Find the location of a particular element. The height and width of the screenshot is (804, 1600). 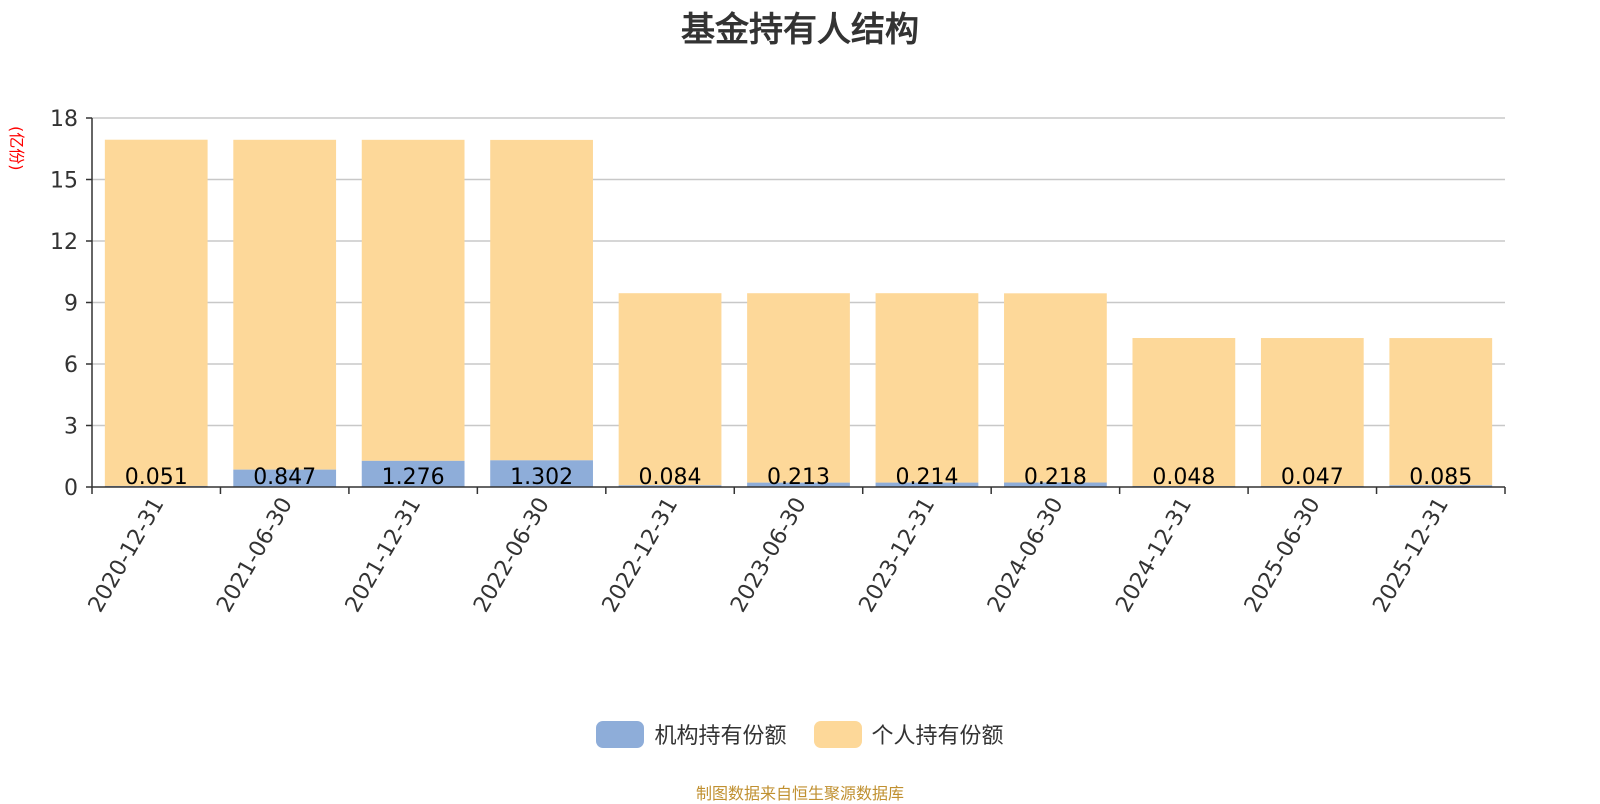

chart-title: 基金持有人结构 is located at coordinates (800, 30).